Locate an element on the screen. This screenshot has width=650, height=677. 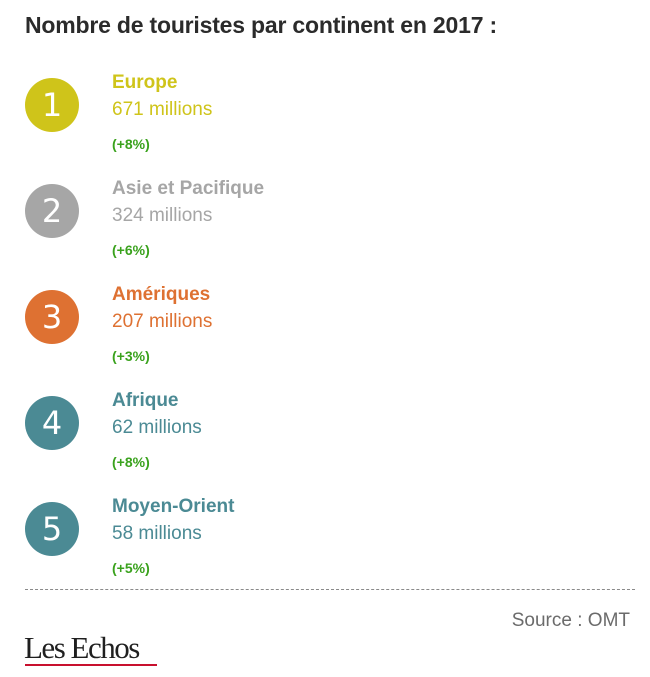
rank-badge: 4 is located at coordinates (52, 423).